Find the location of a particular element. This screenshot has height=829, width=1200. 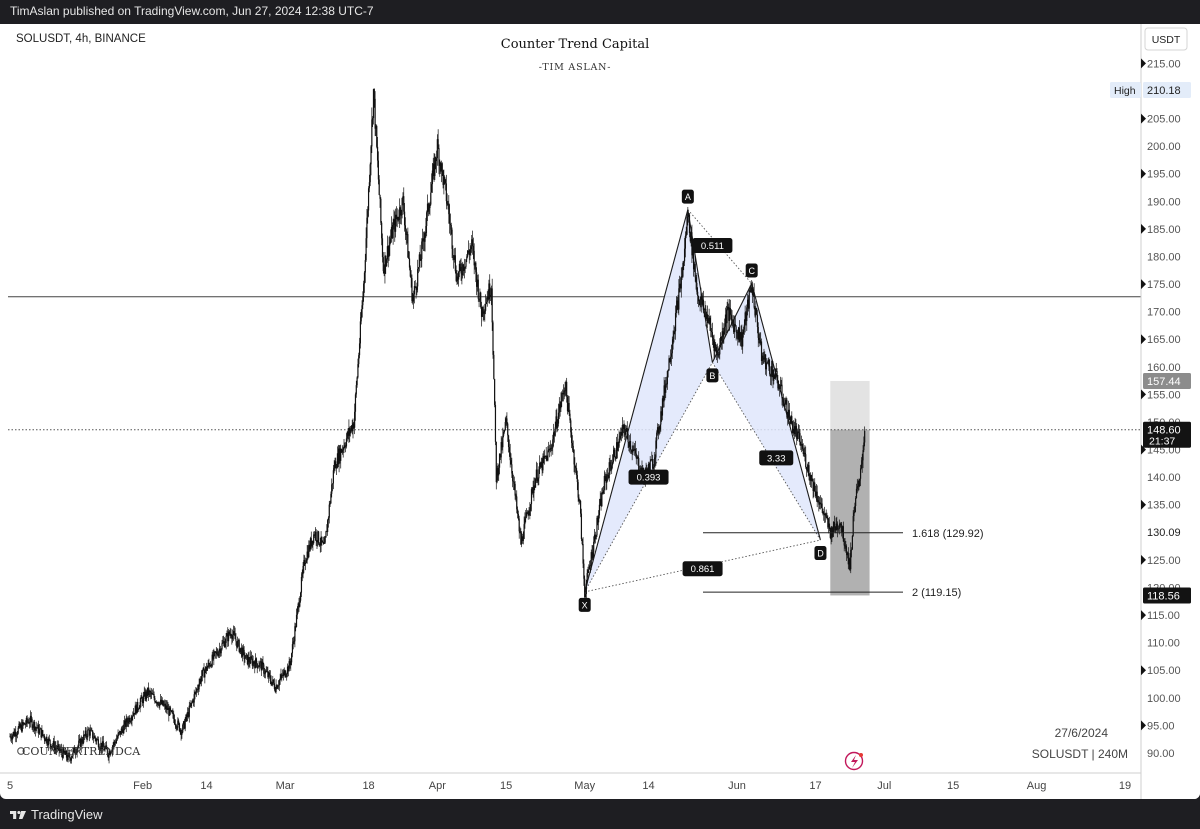

harmonic-point-d: D is located at coordinates (820, 553).